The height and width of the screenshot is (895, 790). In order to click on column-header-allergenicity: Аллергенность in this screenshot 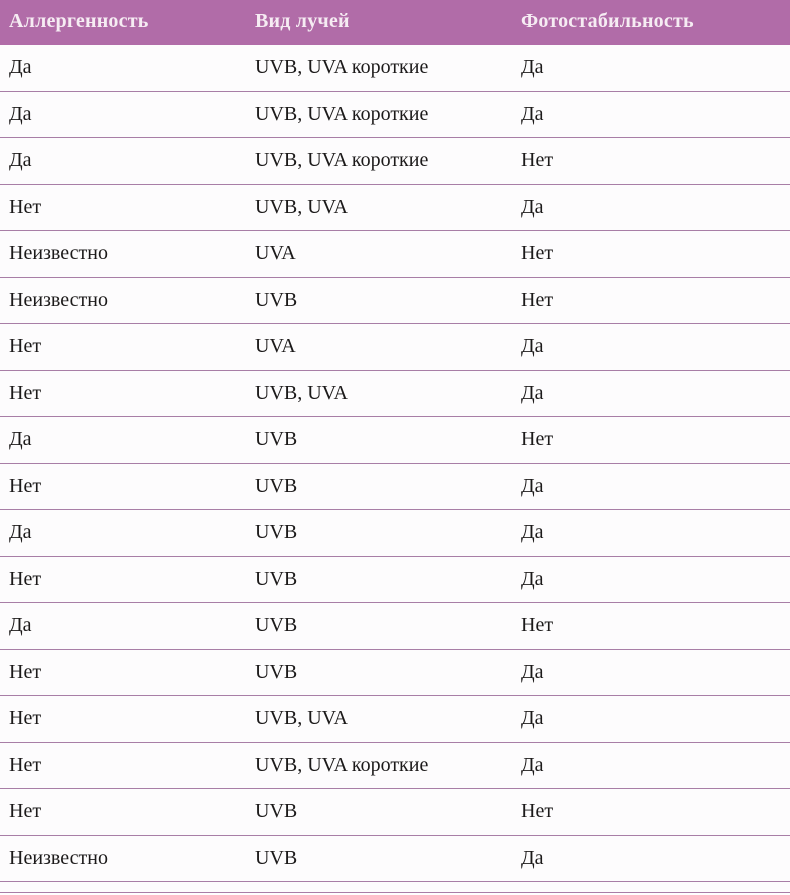, I will do `click(123, 22)`.